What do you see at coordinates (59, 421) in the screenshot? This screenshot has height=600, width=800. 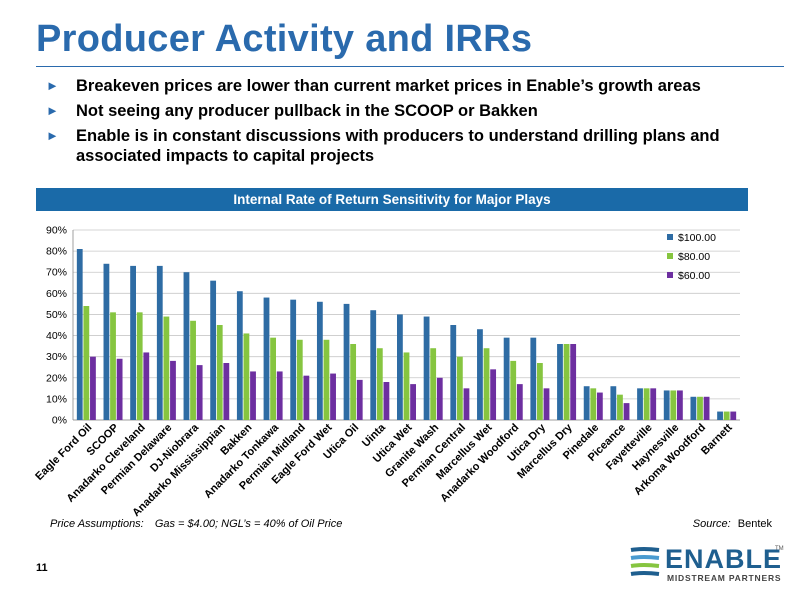 I see `y-tick-label: 0%` at bounding box center [59, 421].